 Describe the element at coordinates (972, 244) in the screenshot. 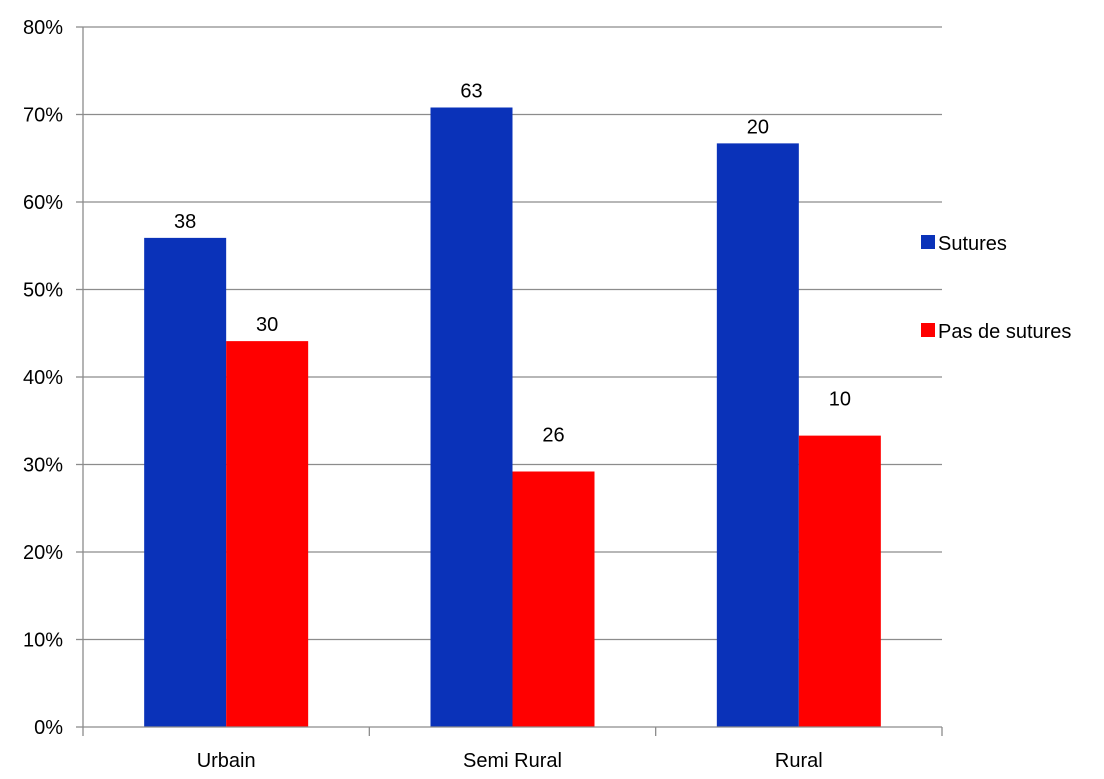

I see `legend-label: Sutures` at that location.